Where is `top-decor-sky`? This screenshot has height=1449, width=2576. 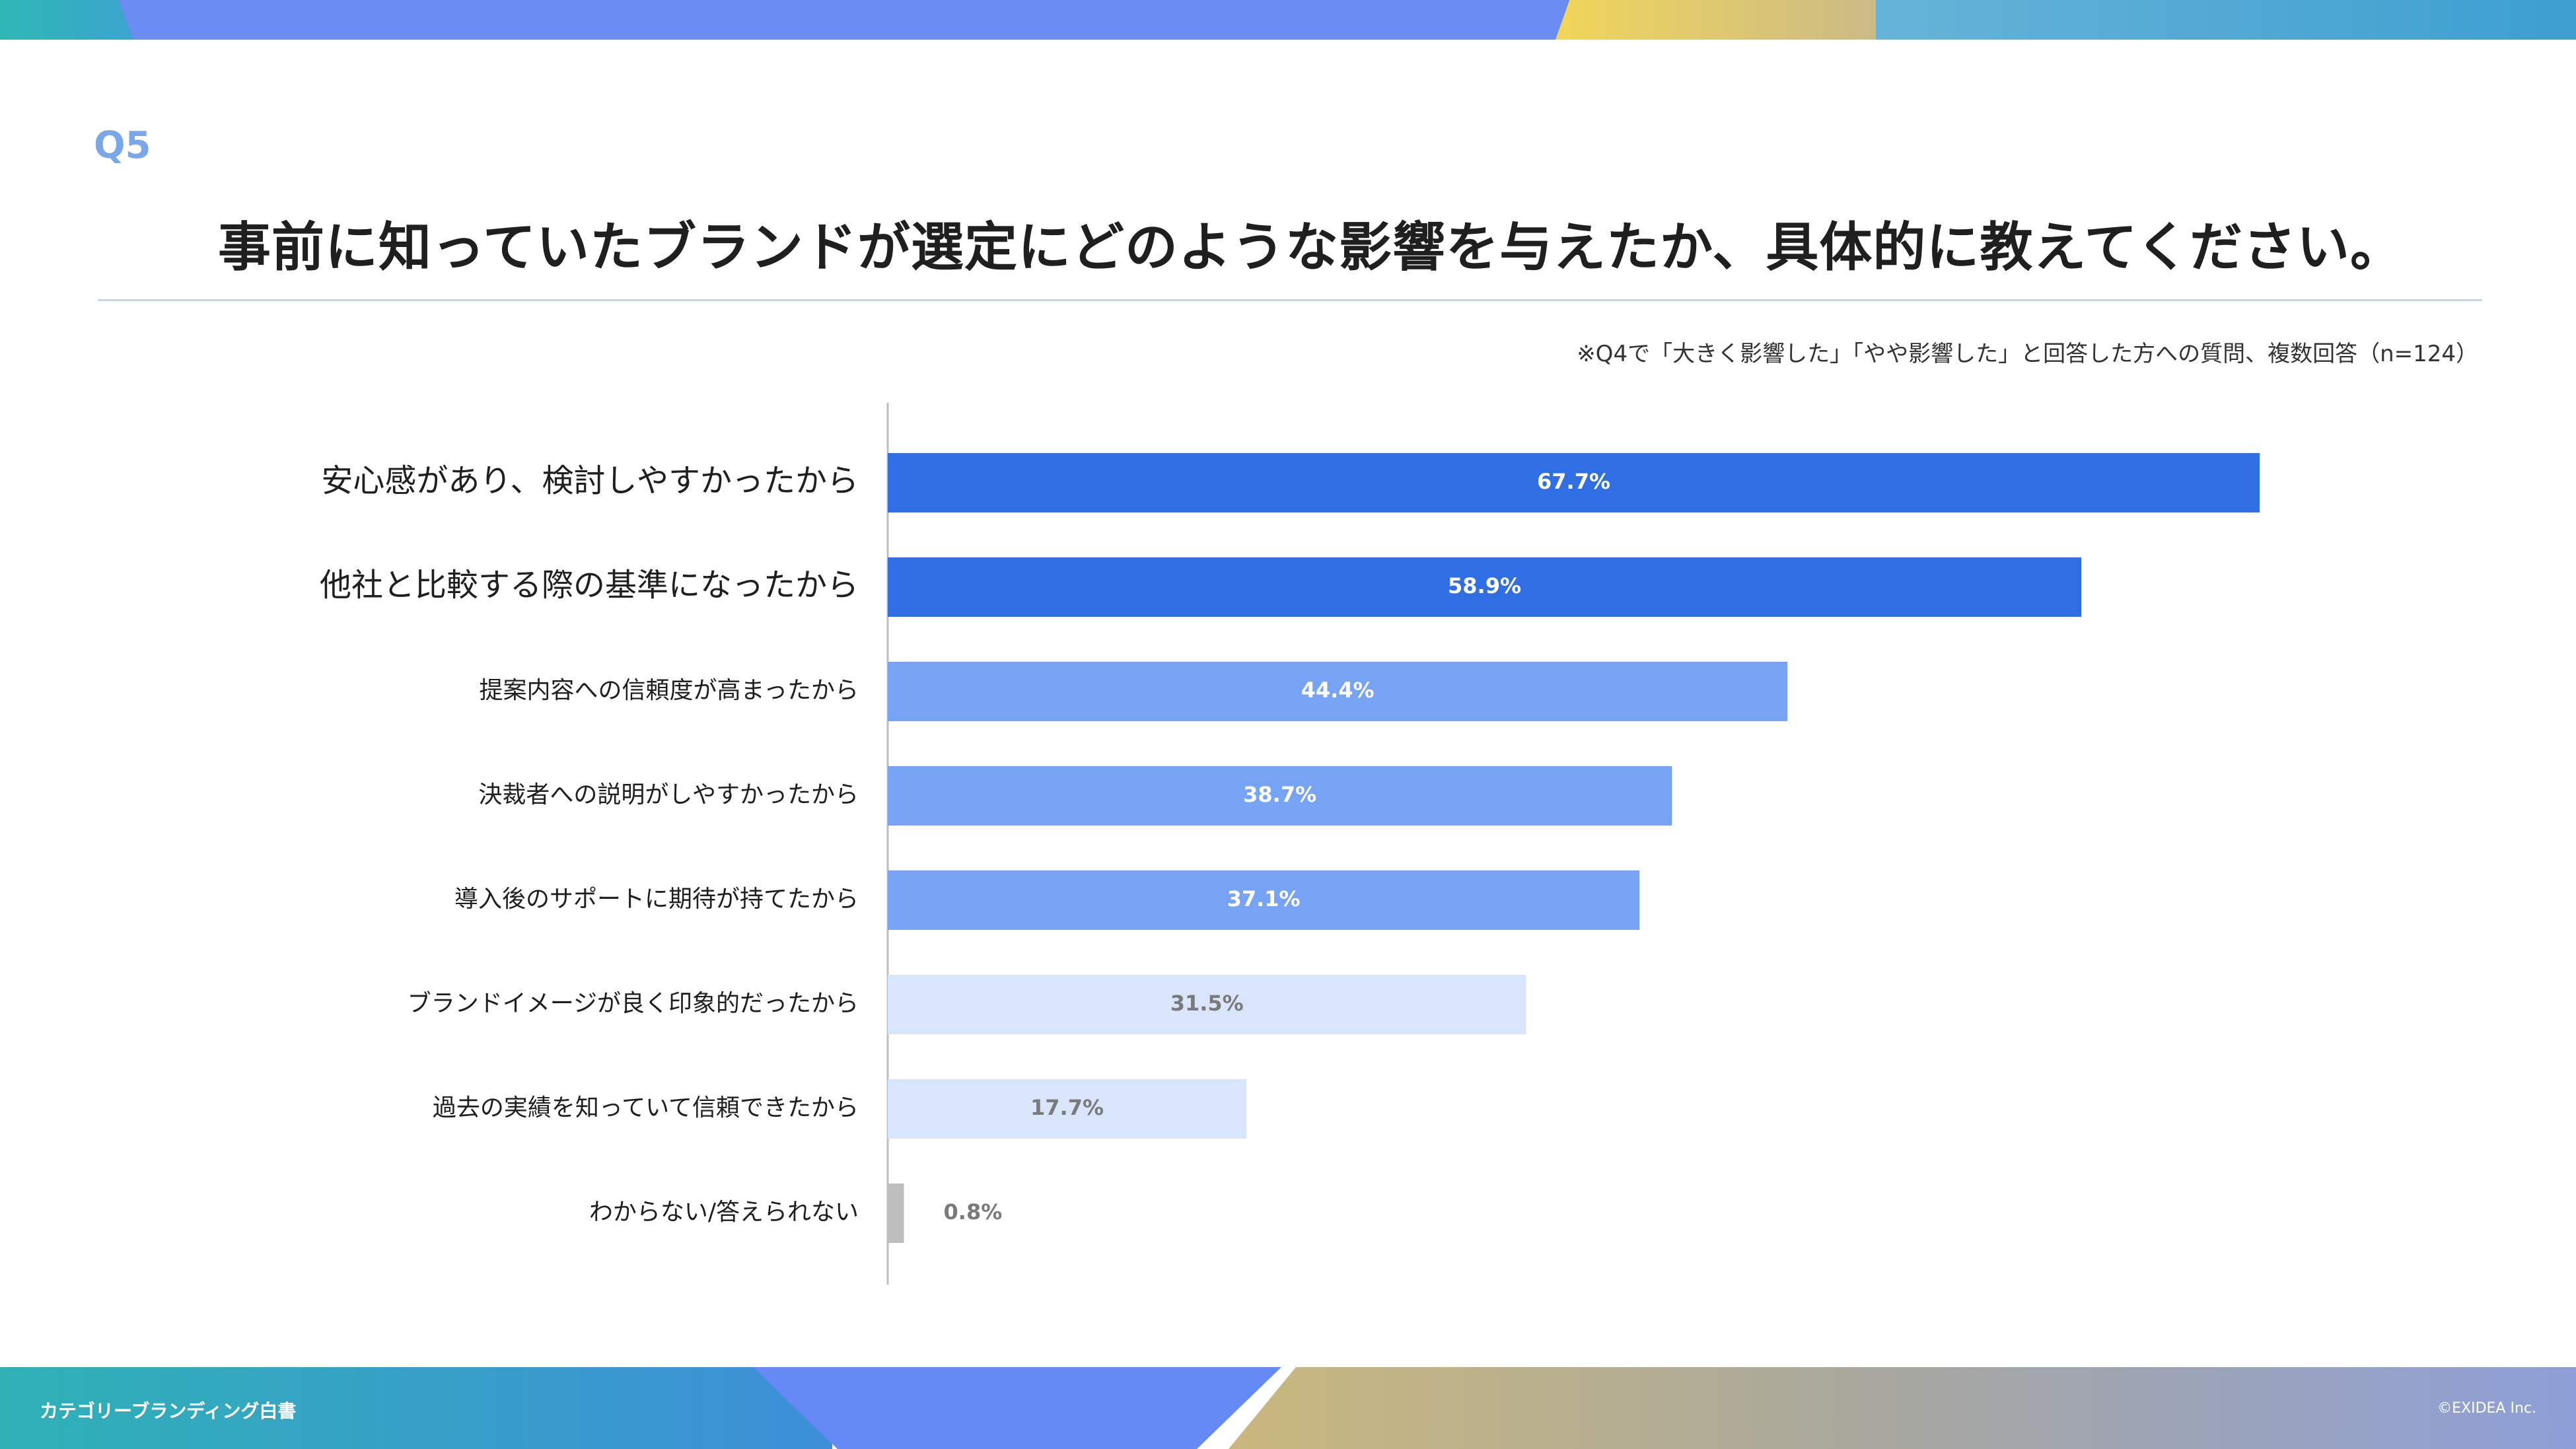 top-decor-sky is located at coordinates (2226, 20).